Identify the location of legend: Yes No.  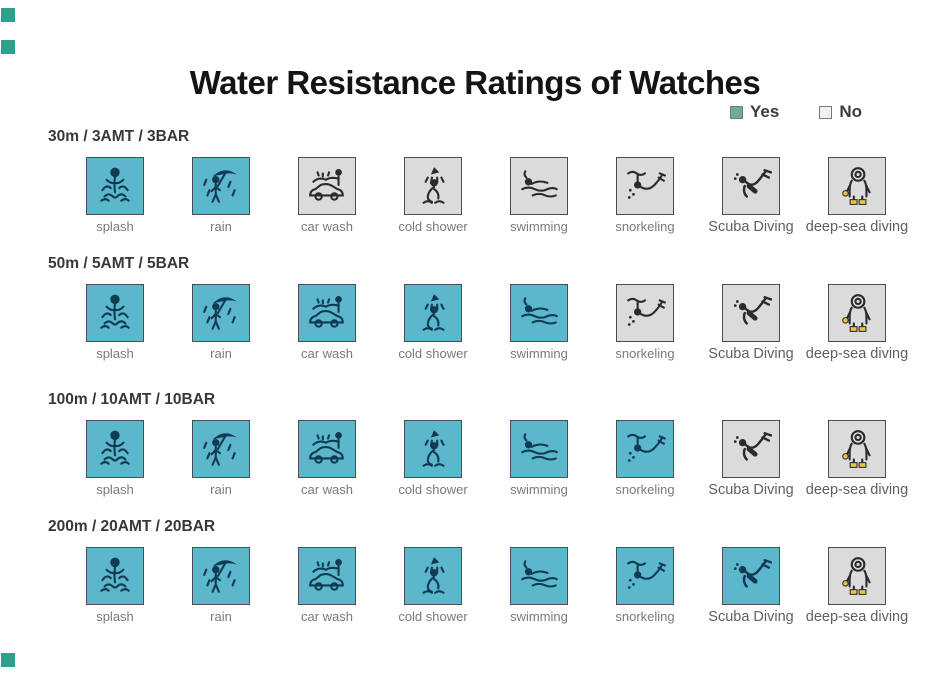
(796, 112).